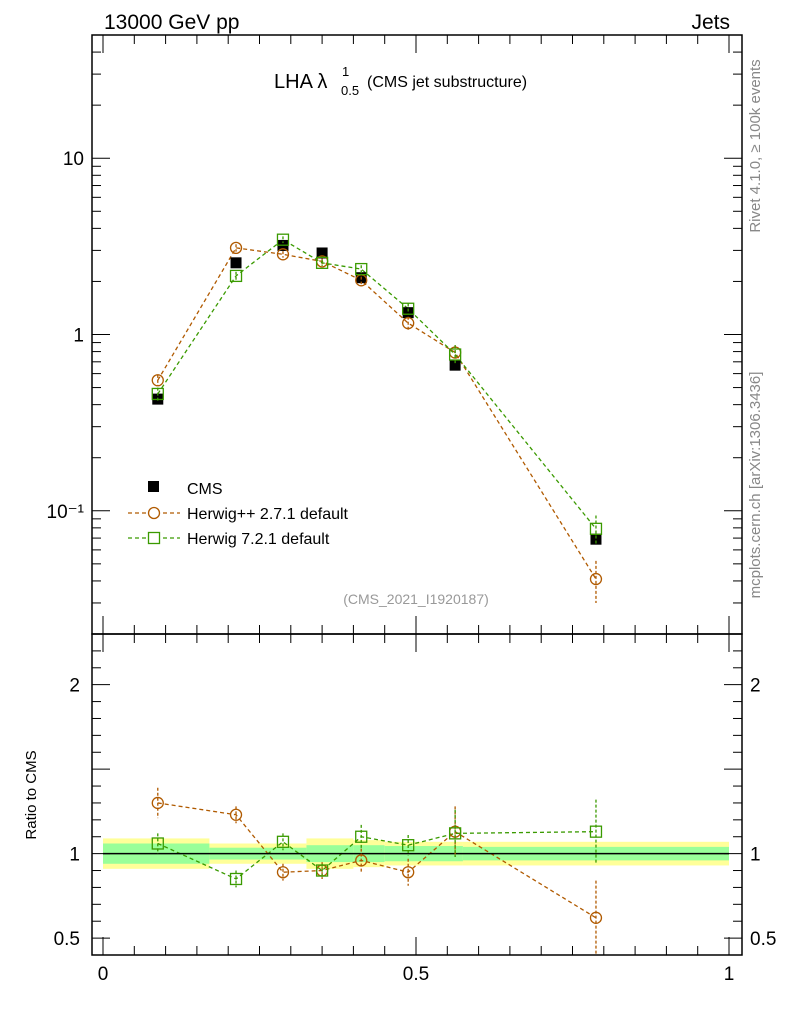  What do you see at coordinates (205, 489) in the screenshot?
I see `legend-label-cms: CMS` at bounding box center [205, 489].